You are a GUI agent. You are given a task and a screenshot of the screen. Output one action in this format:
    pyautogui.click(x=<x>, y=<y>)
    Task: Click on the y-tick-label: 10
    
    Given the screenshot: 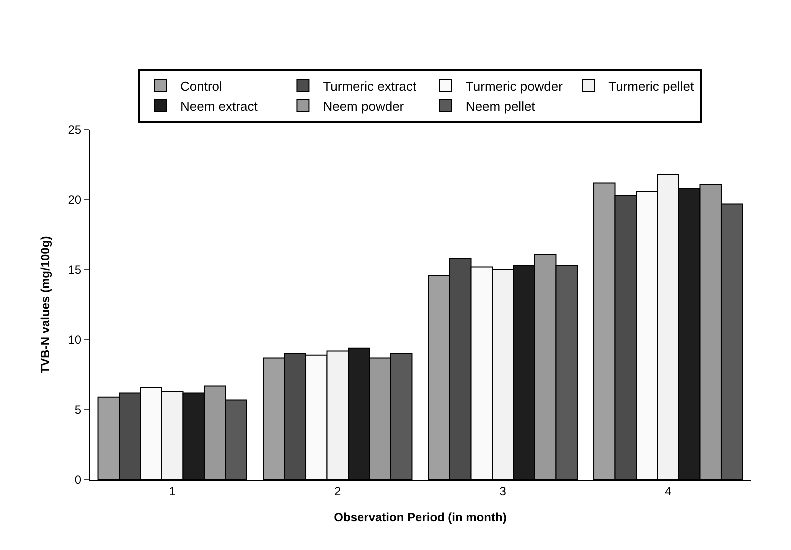 What is the action you would take?
    pyautogui.click(x=75, y=340)
    